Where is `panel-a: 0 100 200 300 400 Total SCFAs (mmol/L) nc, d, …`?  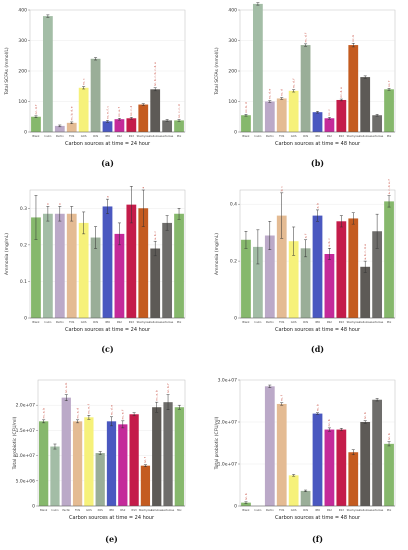 panel-a: 0 100 200 300 400 Total SCFAs (mmol/L) nc, d, … is located at coordinates (95, 88).